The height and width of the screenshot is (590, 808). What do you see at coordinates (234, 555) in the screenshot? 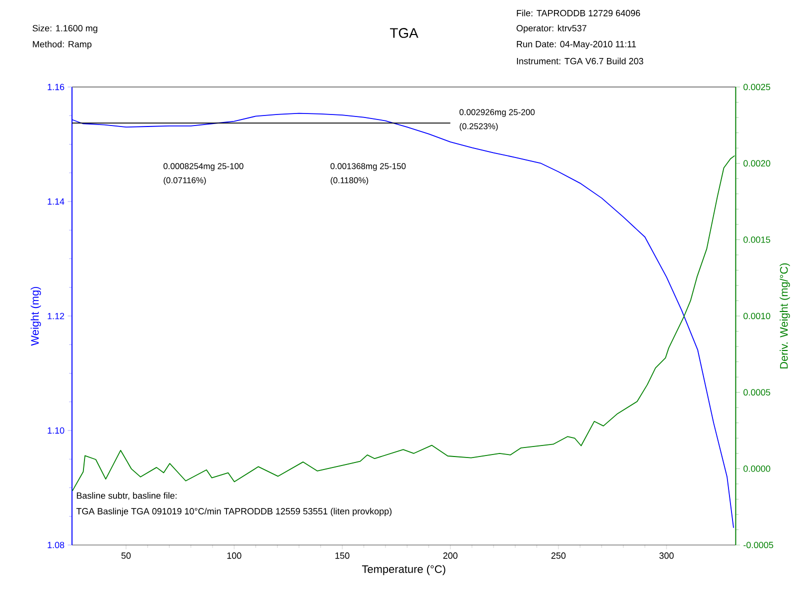
I see `x-tick-label: 100` at bounding box center [234, 555].